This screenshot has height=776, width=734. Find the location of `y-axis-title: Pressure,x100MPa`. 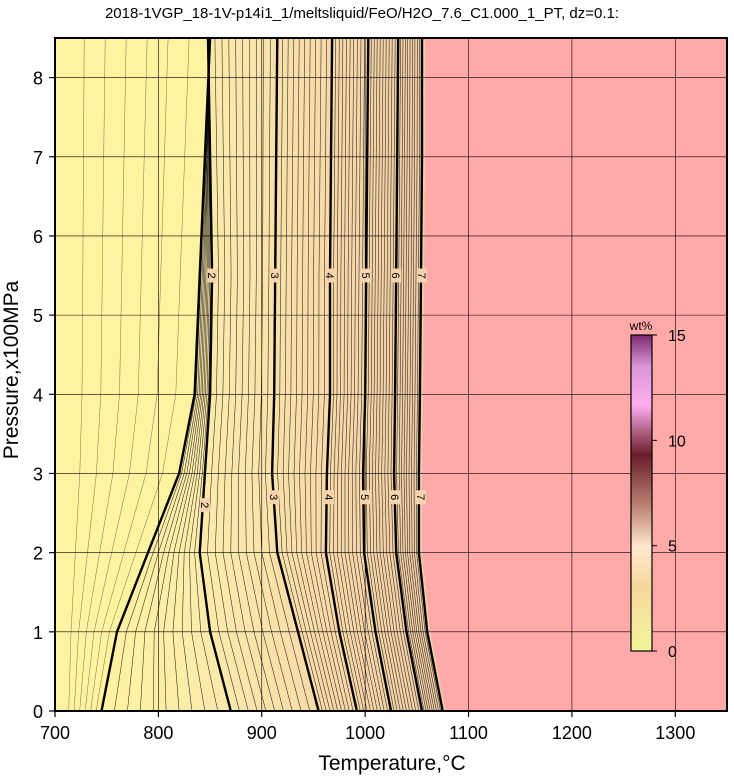

y-axis-title: Pressure,x100MPa is located at coordinates (11, 369).